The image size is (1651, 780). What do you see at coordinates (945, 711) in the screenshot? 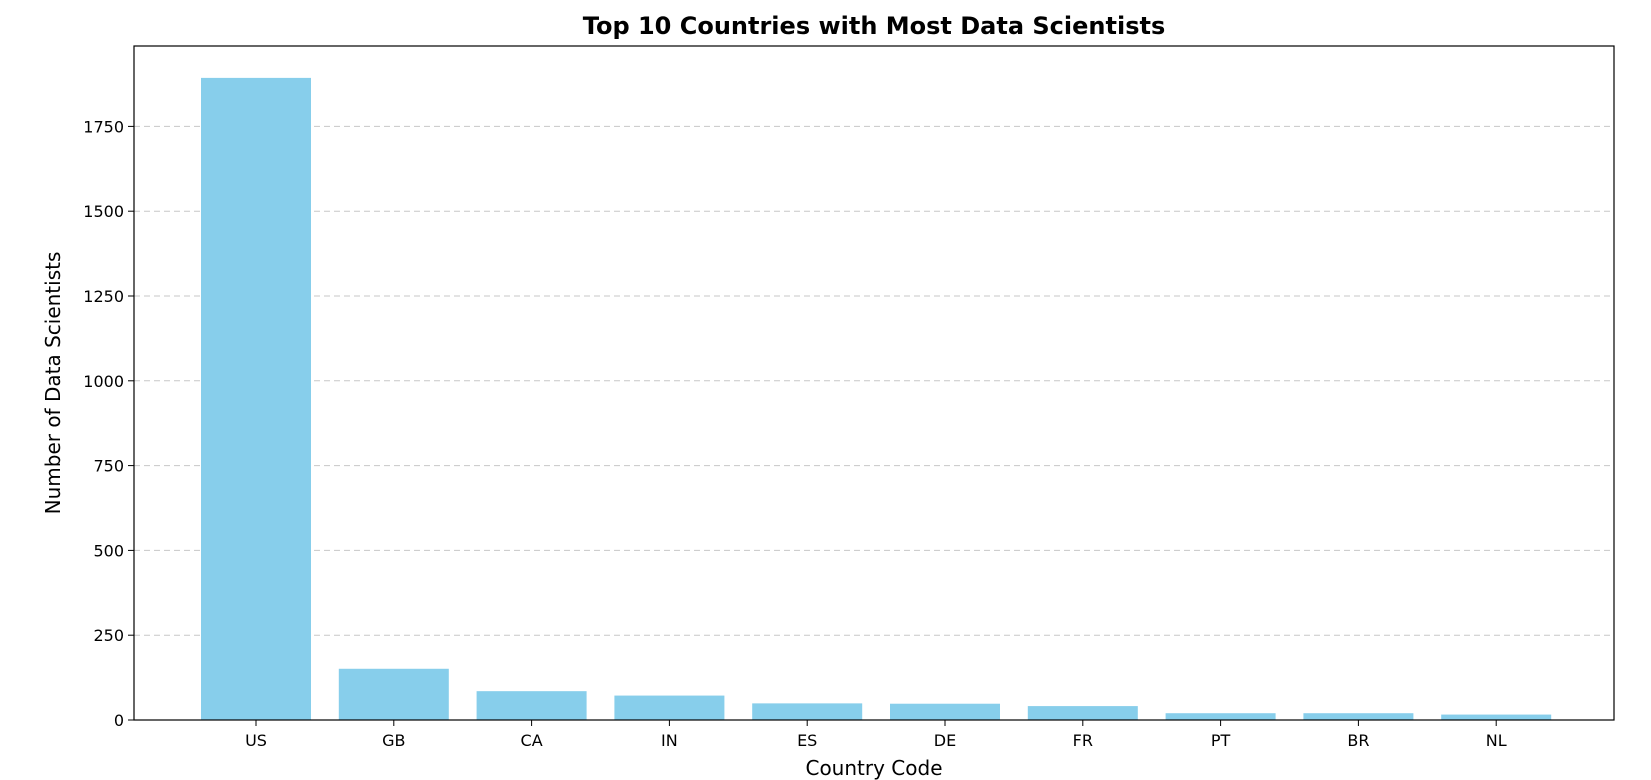
I see `bar-de` at bounding box center [945, 711].